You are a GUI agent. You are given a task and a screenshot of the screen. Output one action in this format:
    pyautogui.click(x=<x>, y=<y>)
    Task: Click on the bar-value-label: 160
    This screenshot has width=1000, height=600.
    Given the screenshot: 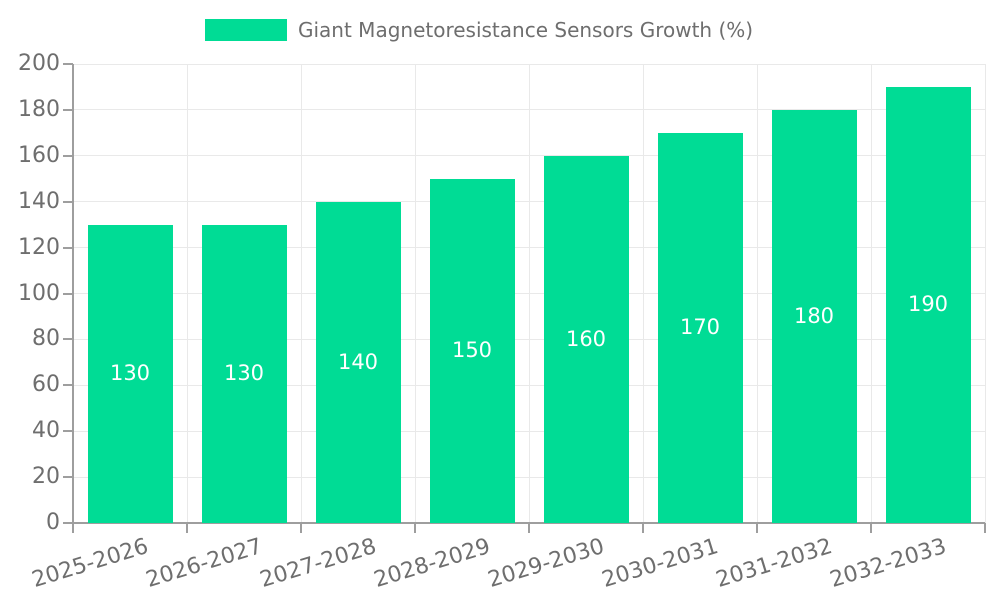 What is the action you would take?
    pyautogui.click(x=586, y=338)
    